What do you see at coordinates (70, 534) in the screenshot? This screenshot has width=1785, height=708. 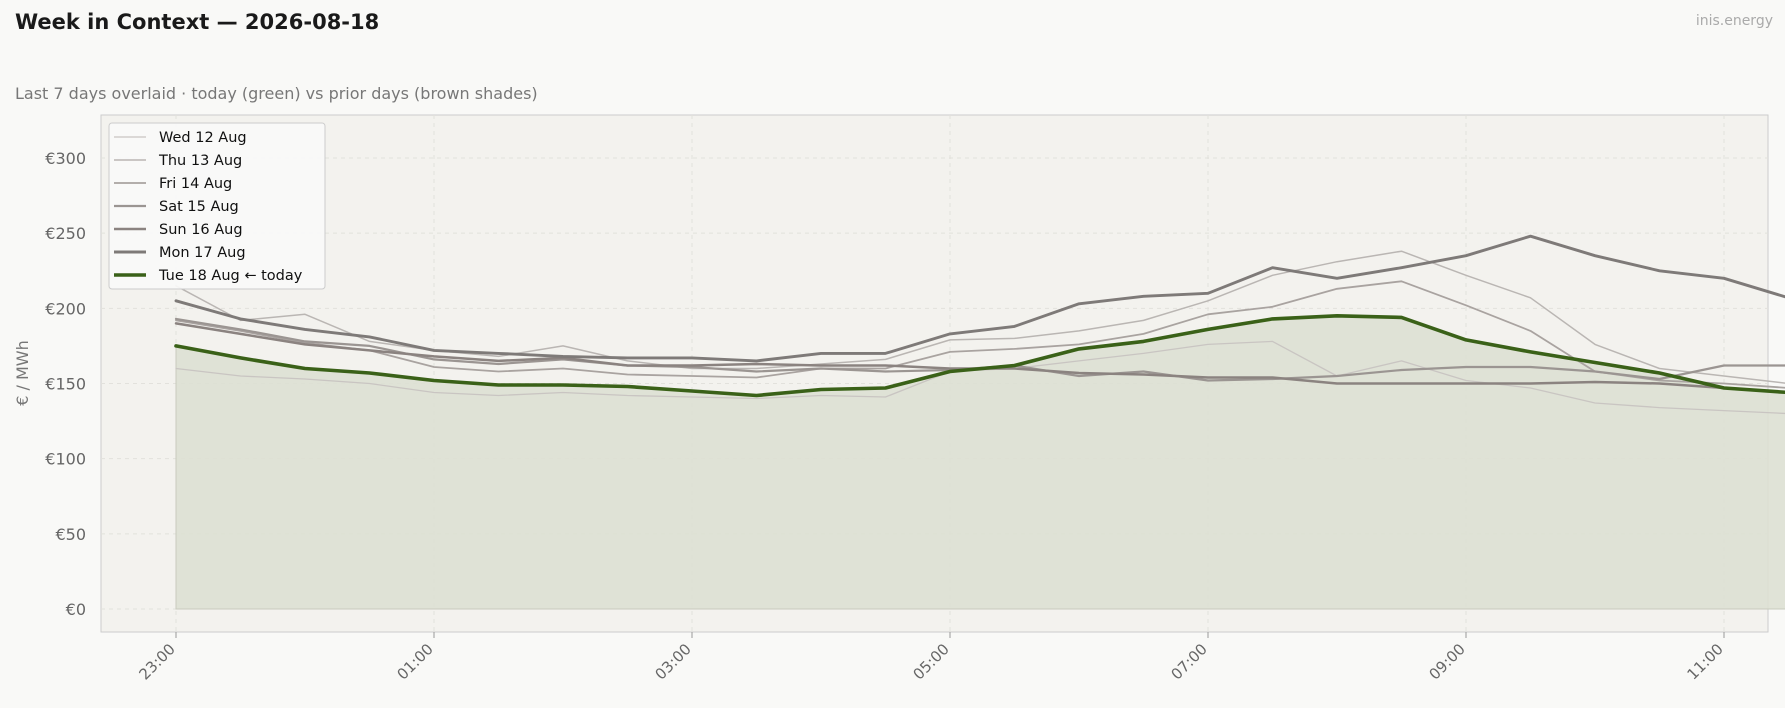 I see `y-tick-label: €50` at bounding box center [70, 534].